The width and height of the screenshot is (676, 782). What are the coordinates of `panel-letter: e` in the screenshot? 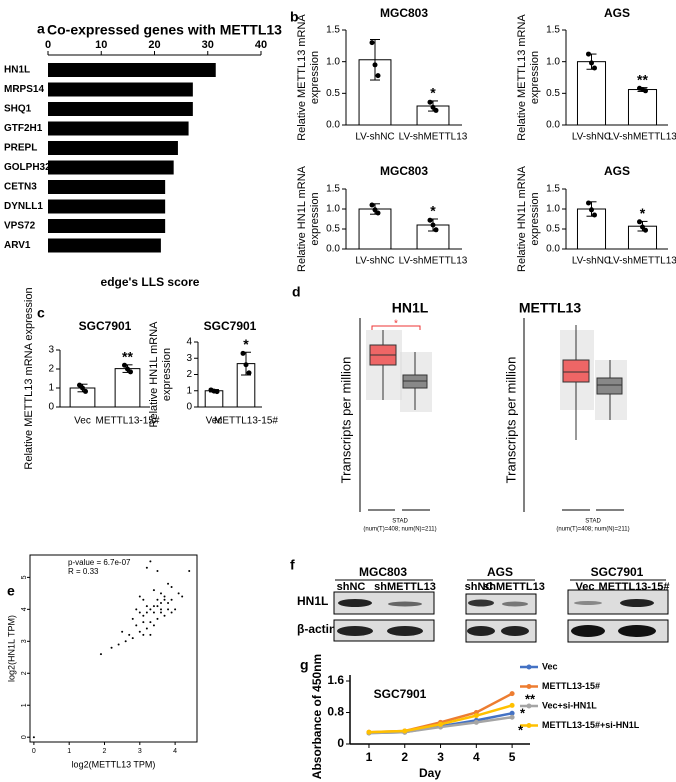 It's located at (11, 591).